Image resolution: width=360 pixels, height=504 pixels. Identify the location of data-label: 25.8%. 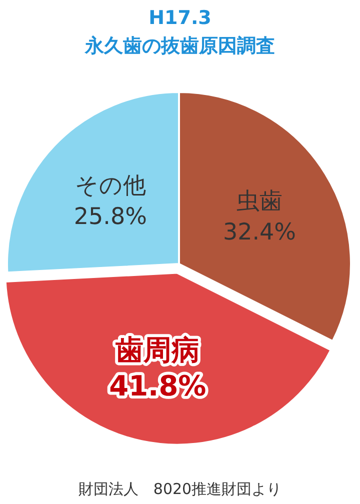
(110, 217).